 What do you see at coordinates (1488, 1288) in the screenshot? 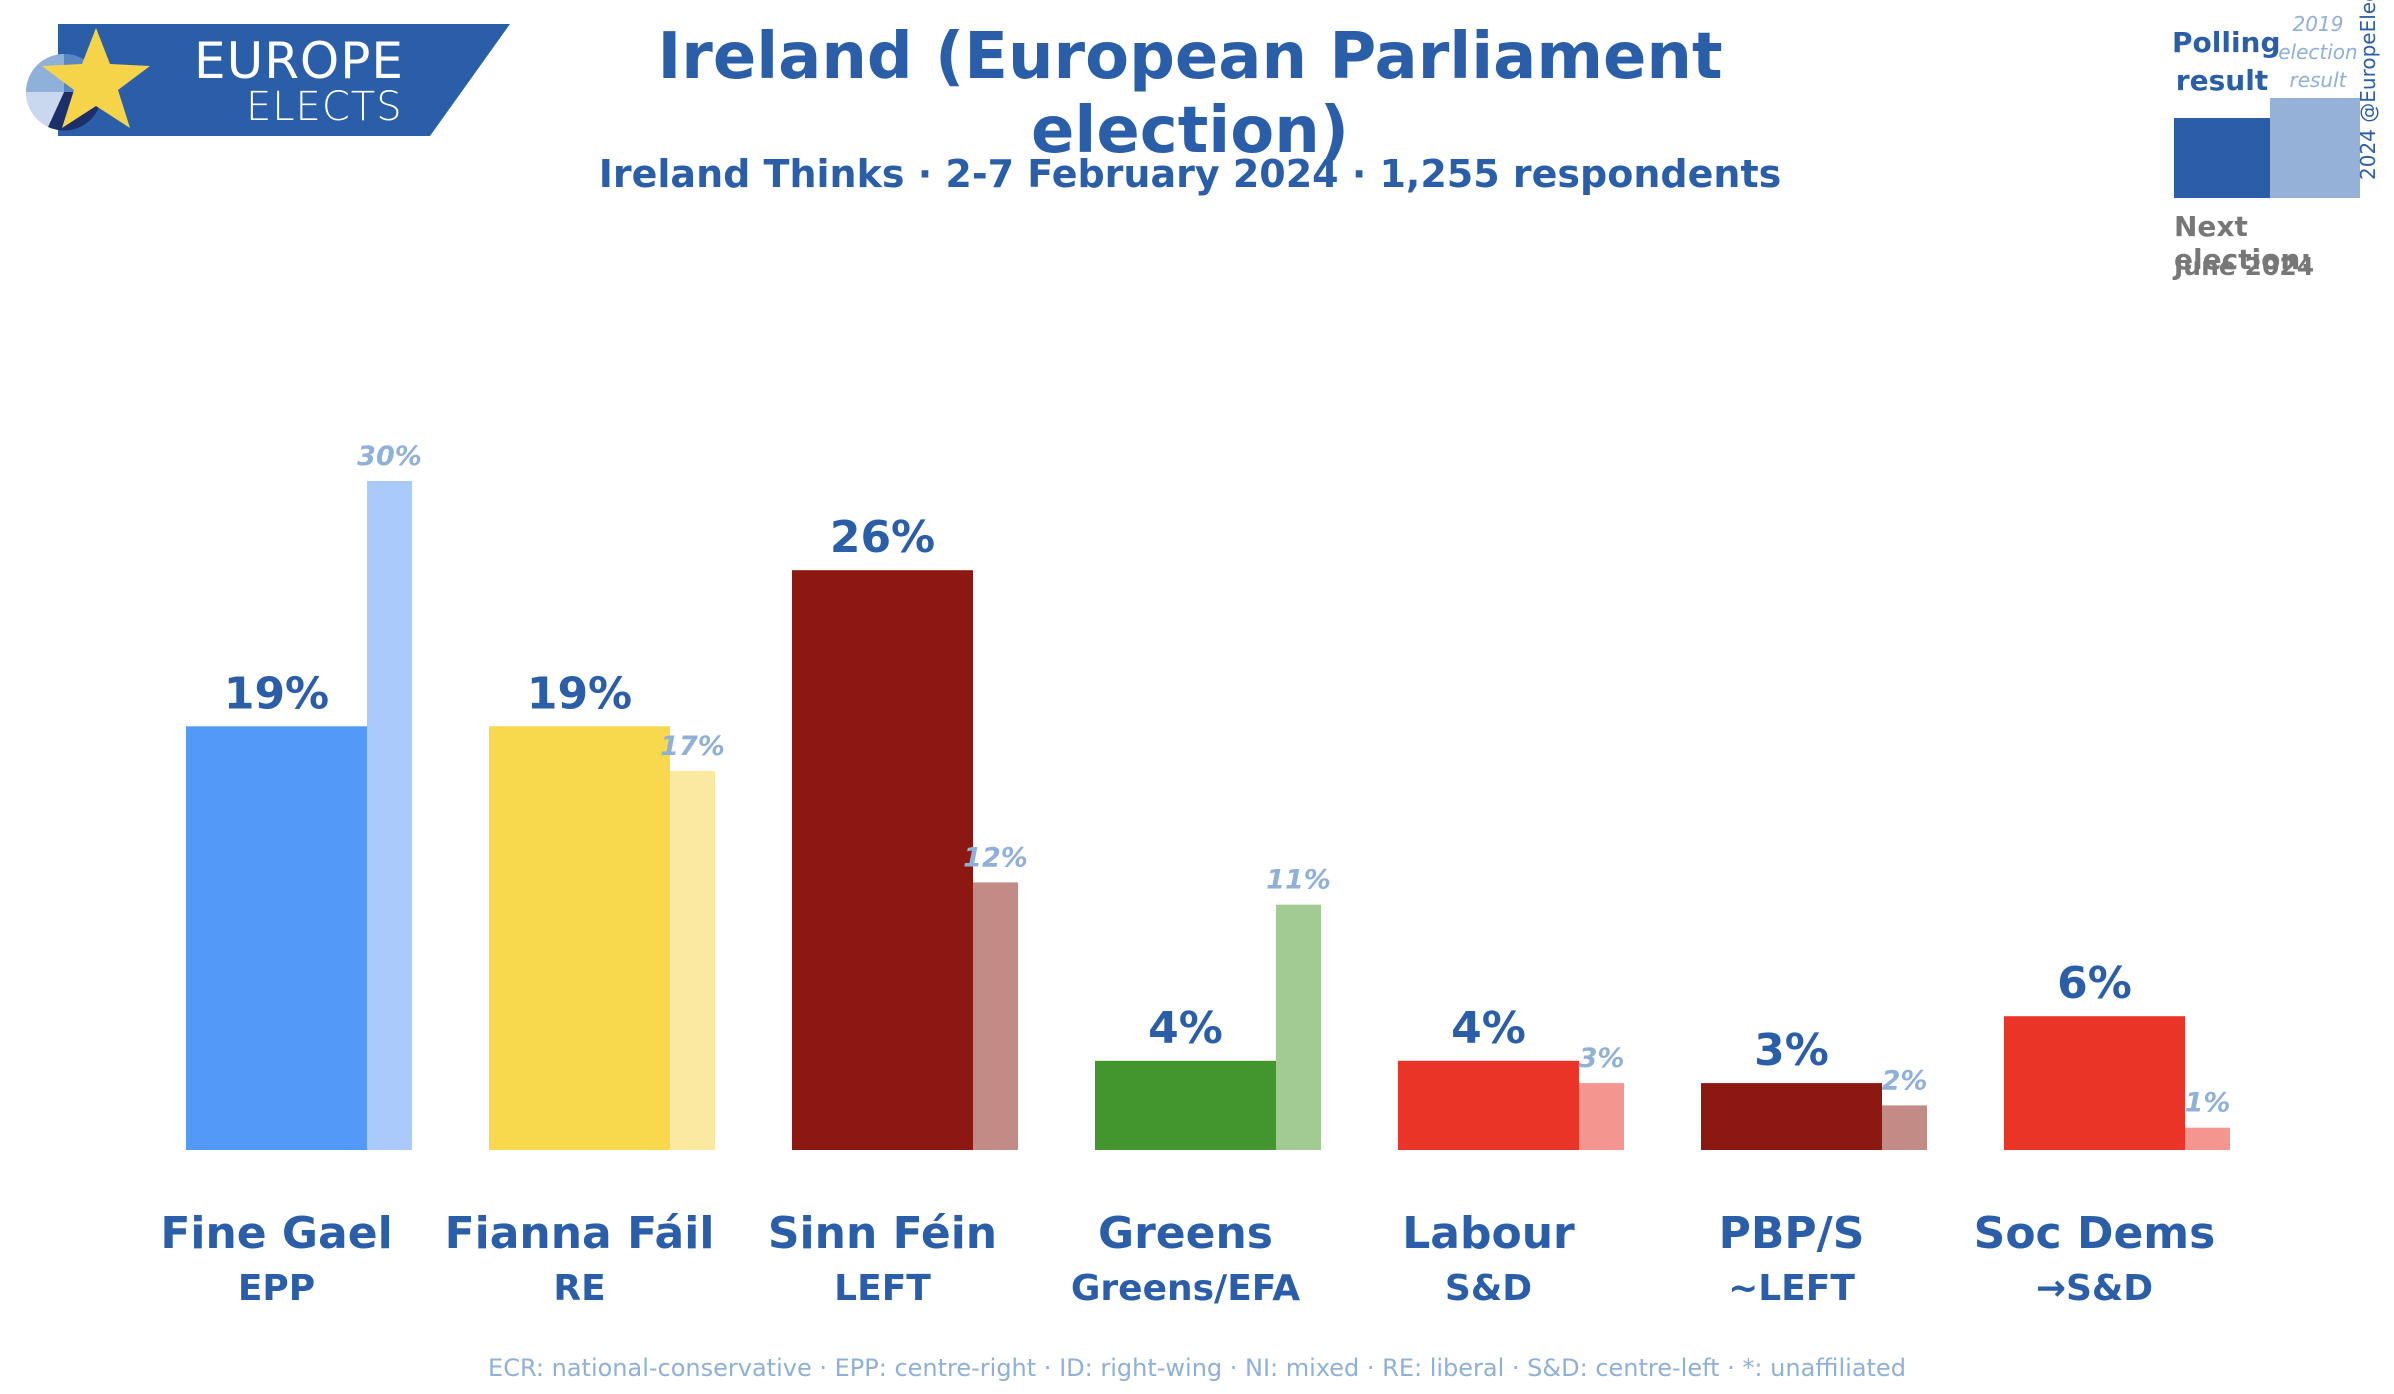
I see `group-label: S&D` at bounding box center [1488, 1288].